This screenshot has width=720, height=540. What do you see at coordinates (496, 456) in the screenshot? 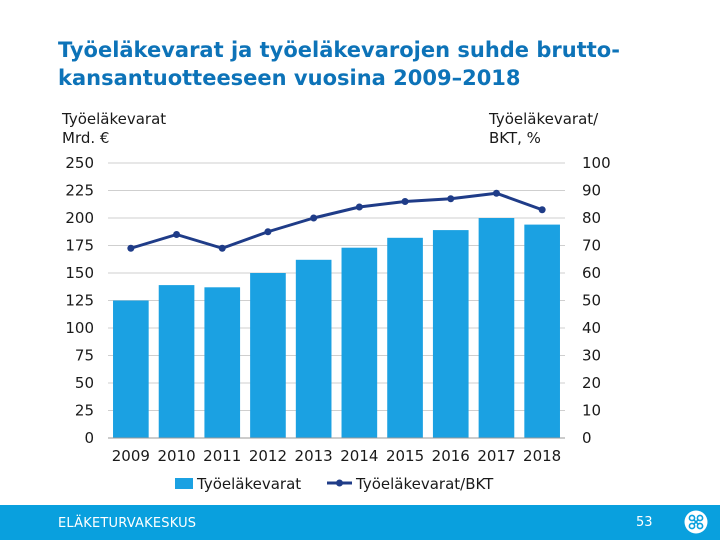
I see `x-tick-label: 2017` at bounding box center [496, 456].